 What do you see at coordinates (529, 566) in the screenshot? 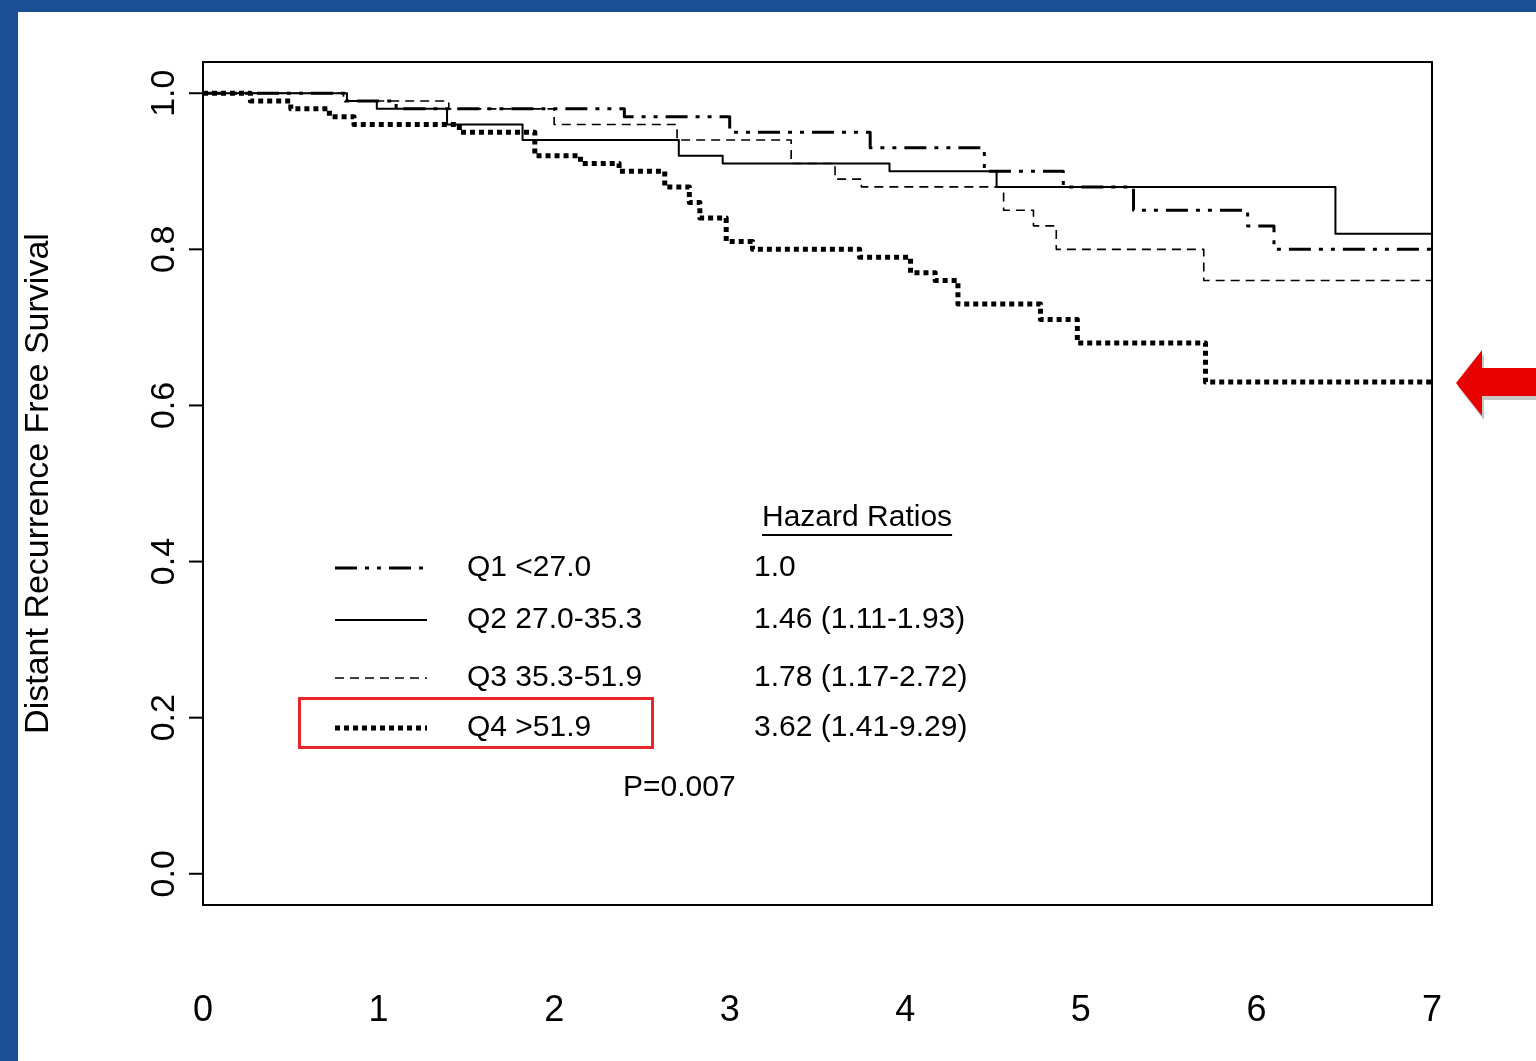
I see `legend-label: Q1 <27.0` at bounding box center [529, 566].